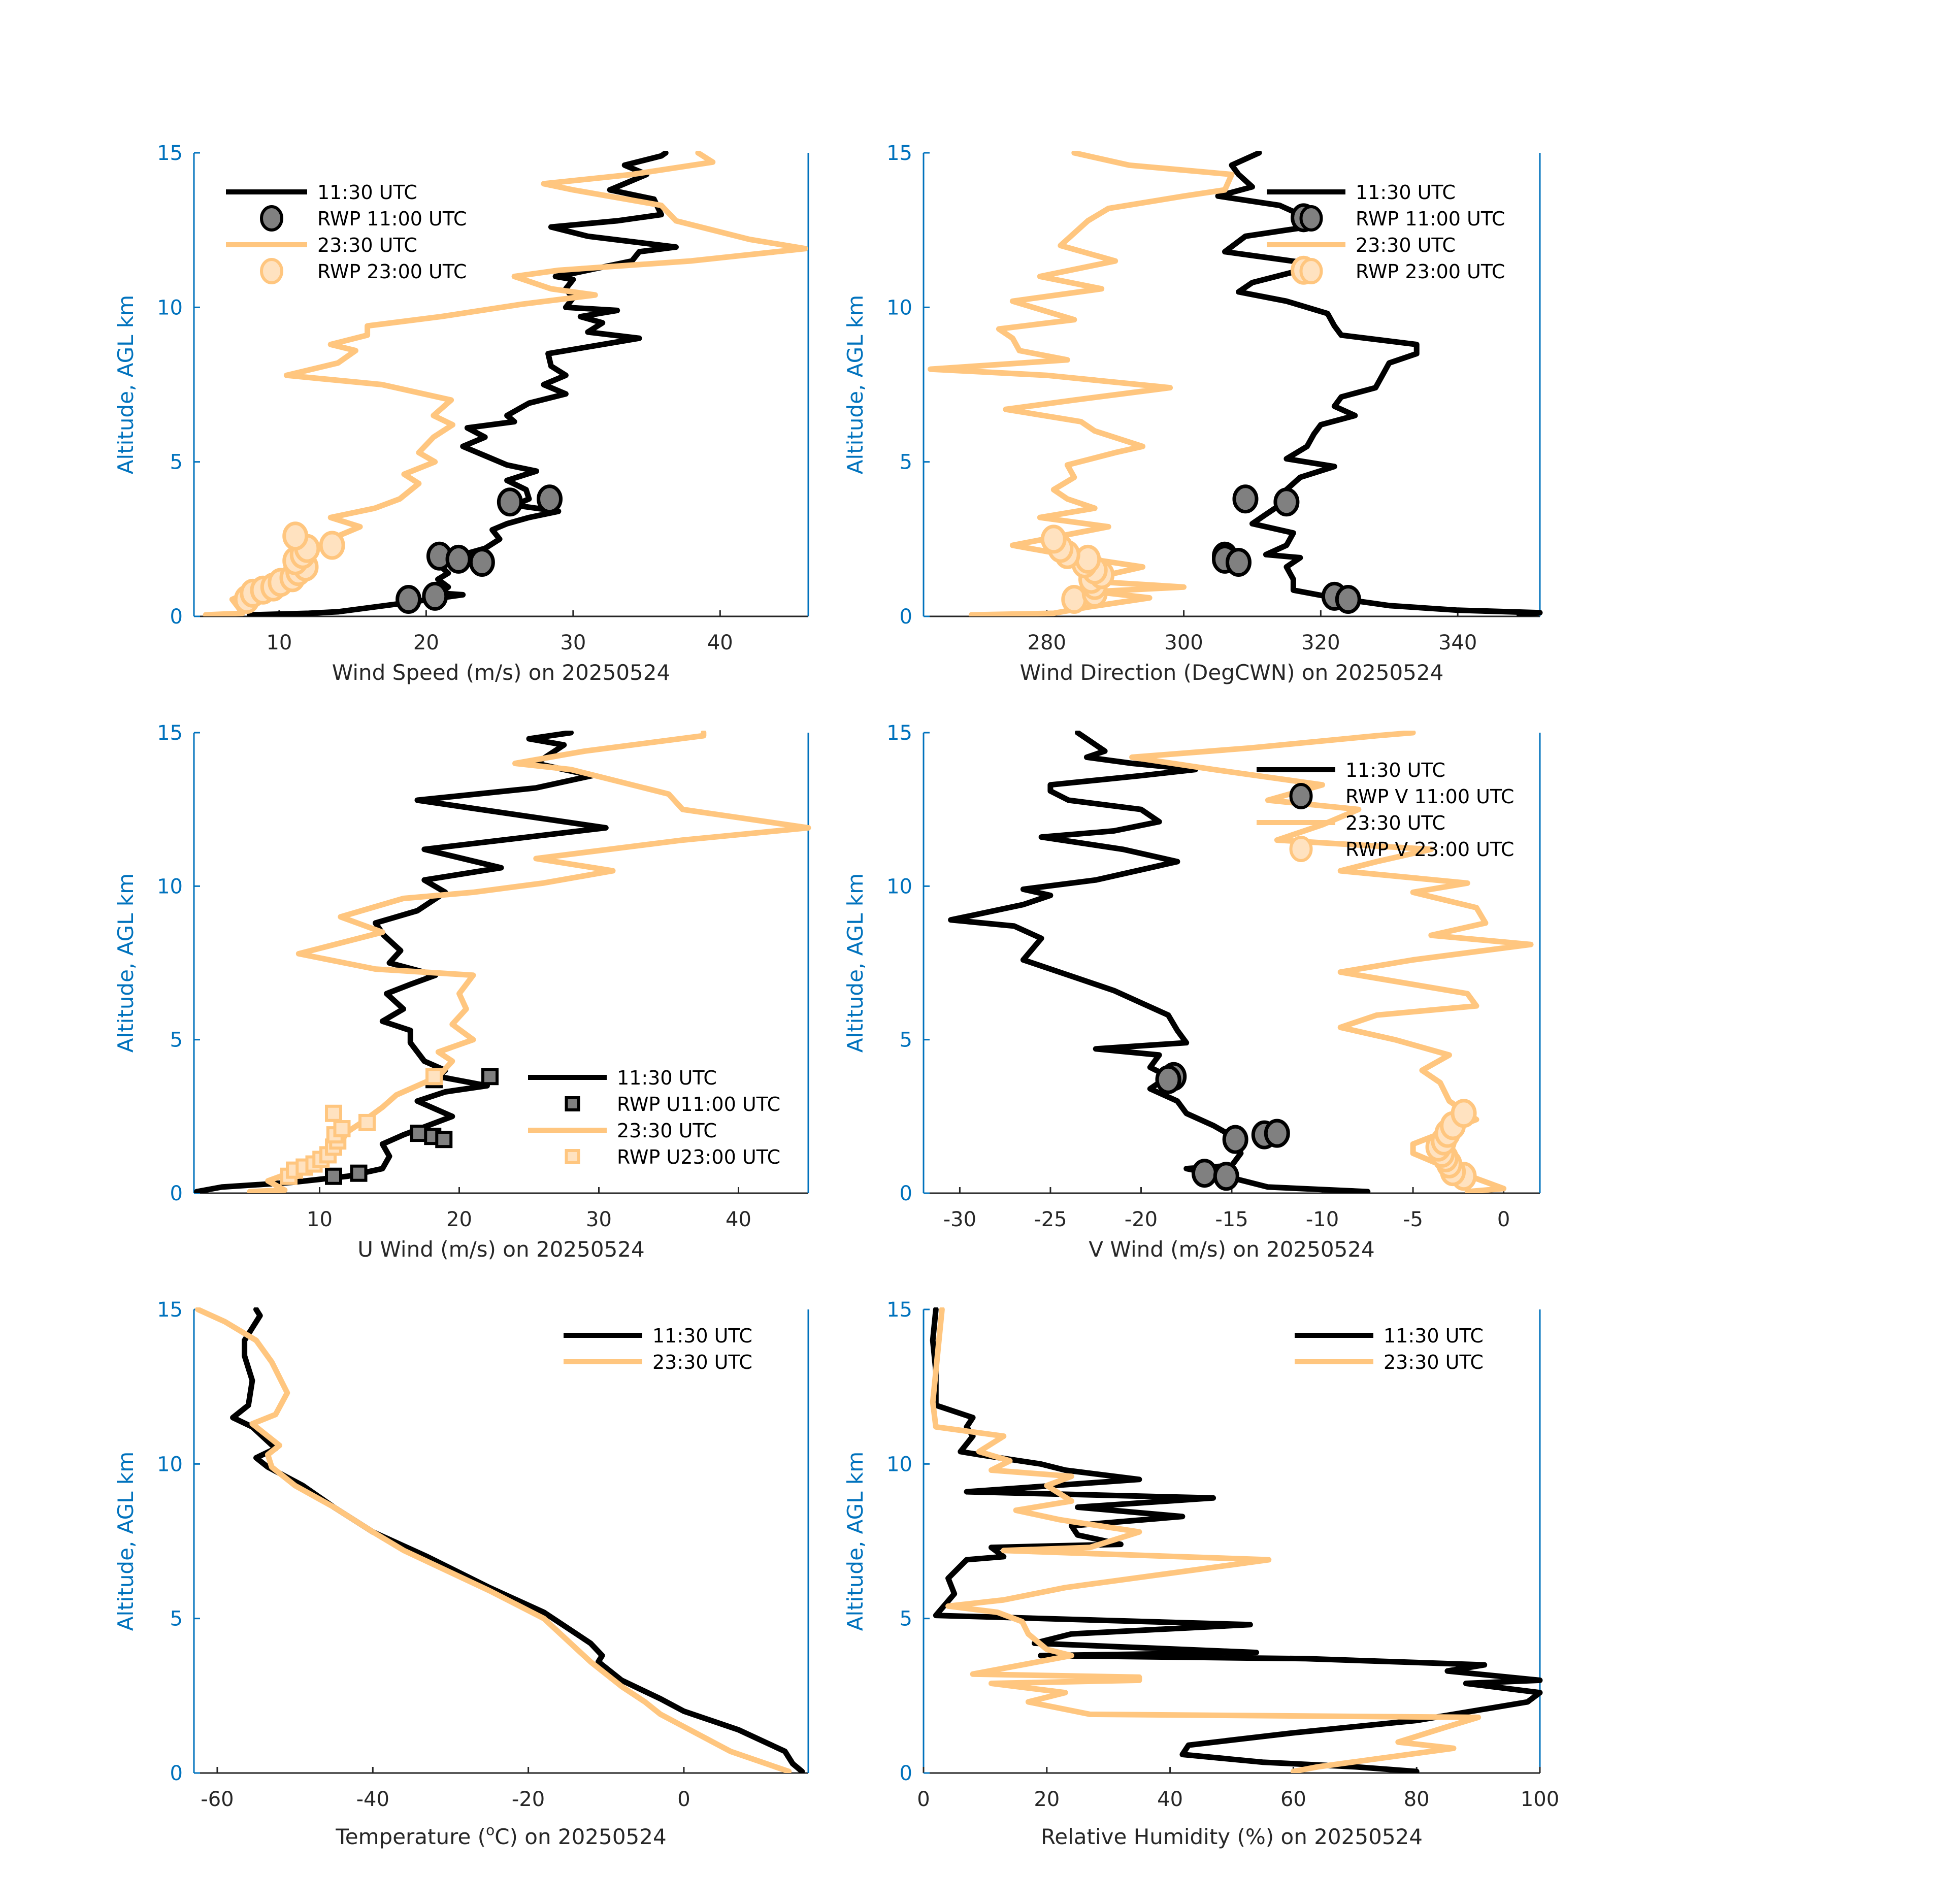 This screenshot has width=1942, height=1904. I want to click on x-tick-label: 340, so click(1457, 643).